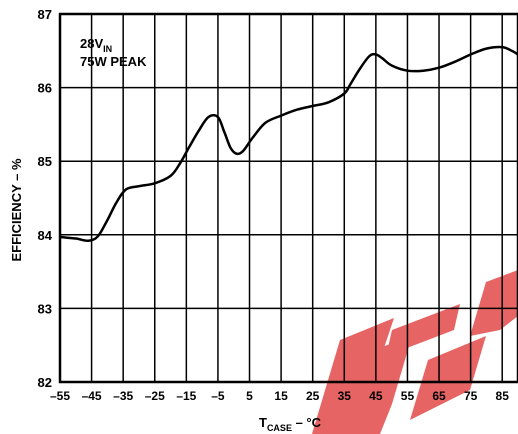  Describe the element at coordinates (45, 308) in the screenshot. I see `y-tick-label: 83` at that location.